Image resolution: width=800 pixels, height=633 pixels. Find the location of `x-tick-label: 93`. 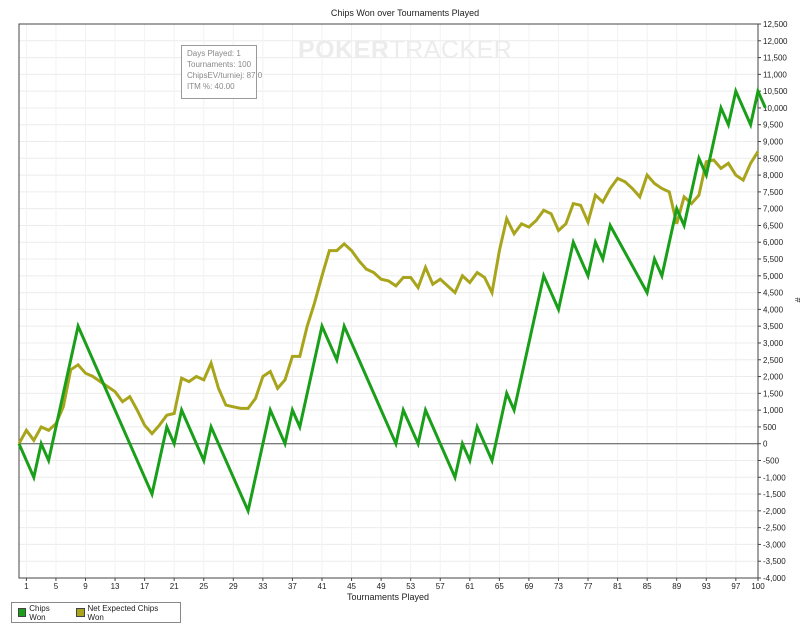

x-tick-label: 93 is located at coordinates (706, 586).